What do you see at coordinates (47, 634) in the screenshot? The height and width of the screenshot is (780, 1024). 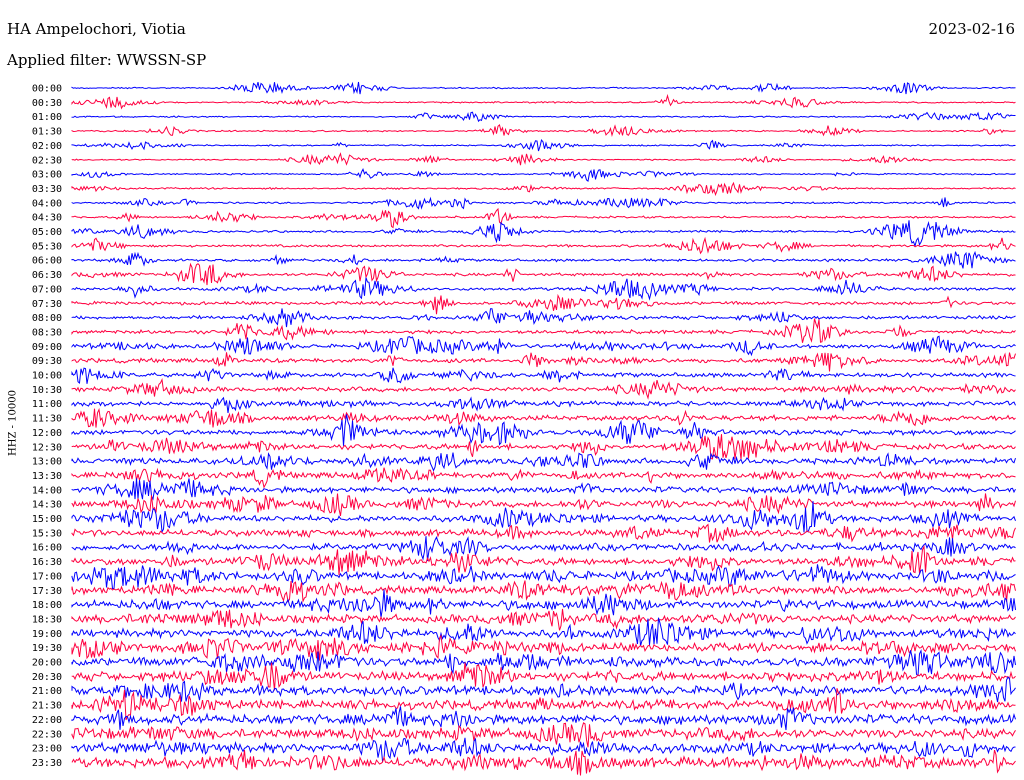 I see `time-tick-label: 19:00` at bounding box center [47, 634].